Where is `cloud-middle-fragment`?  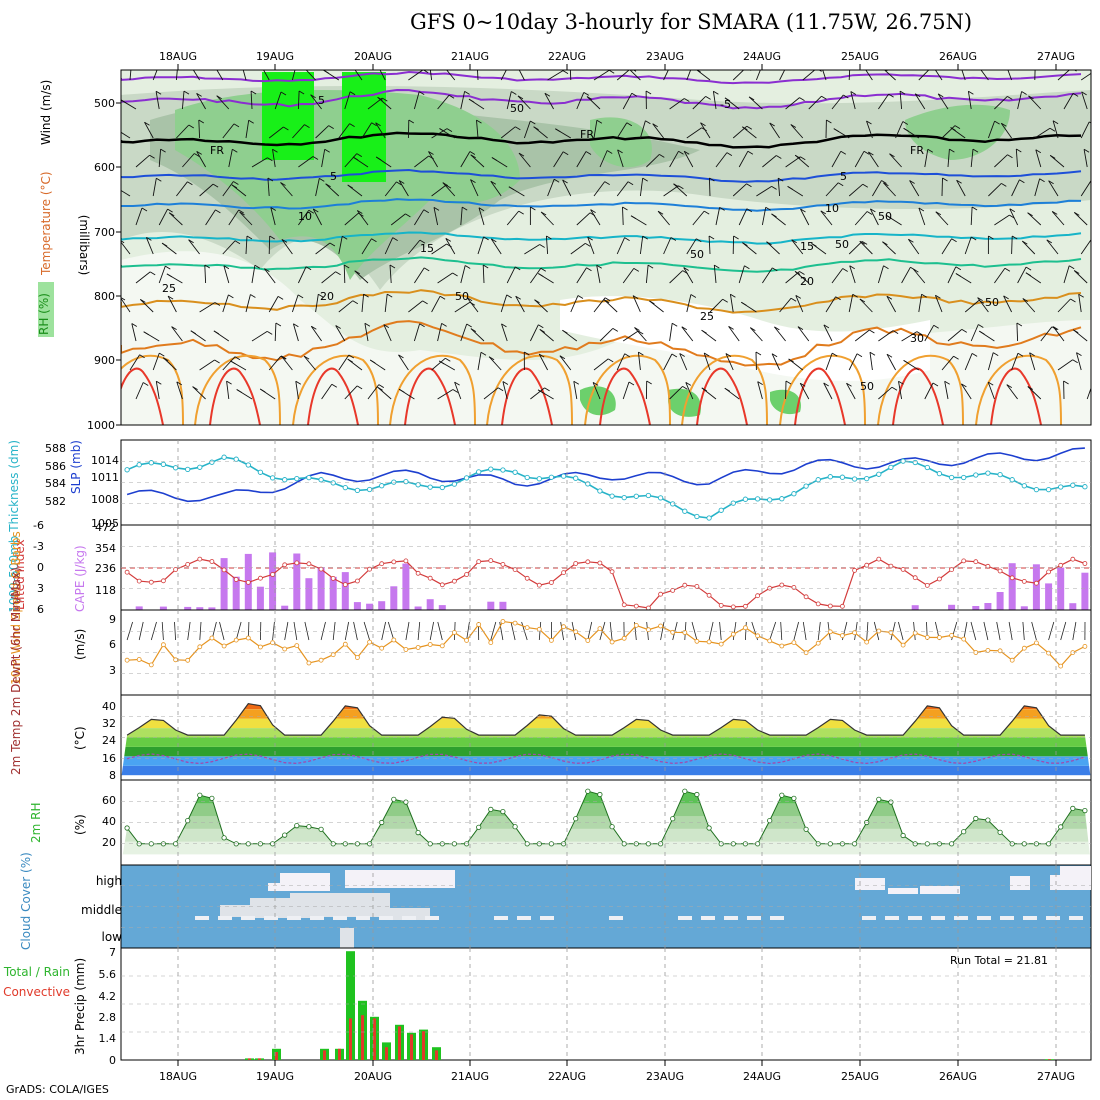 cloud-middle-fragment is located at coordinates (340, 918).